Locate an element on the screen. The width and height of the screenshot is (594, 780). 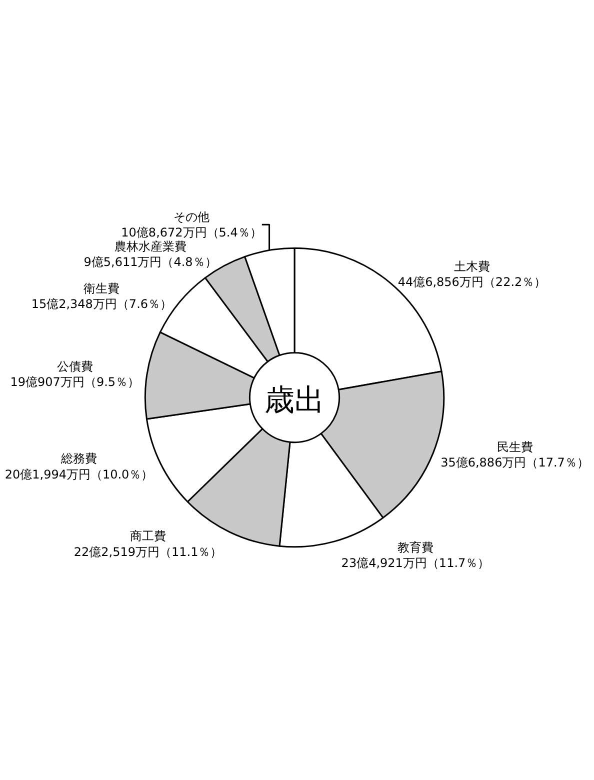
data-label: 44億6,856万円（22.2％） is located at coordinates (472, 282).